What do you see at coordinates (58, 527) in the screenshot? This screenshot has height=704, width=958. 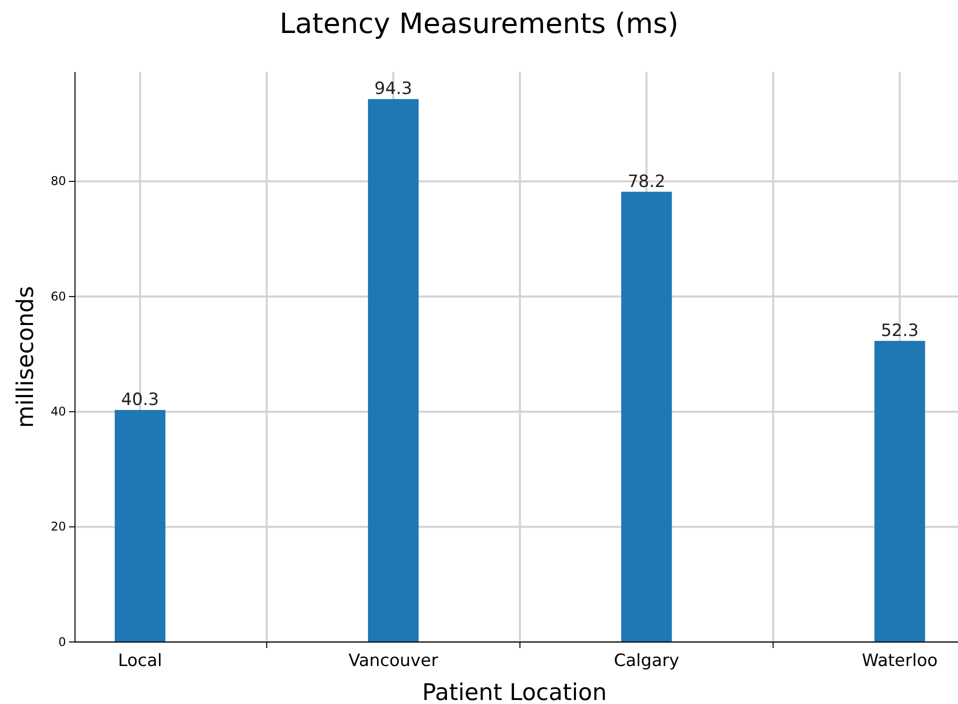 I see `y-tick-label: 20` at bounding box center [58, 527].